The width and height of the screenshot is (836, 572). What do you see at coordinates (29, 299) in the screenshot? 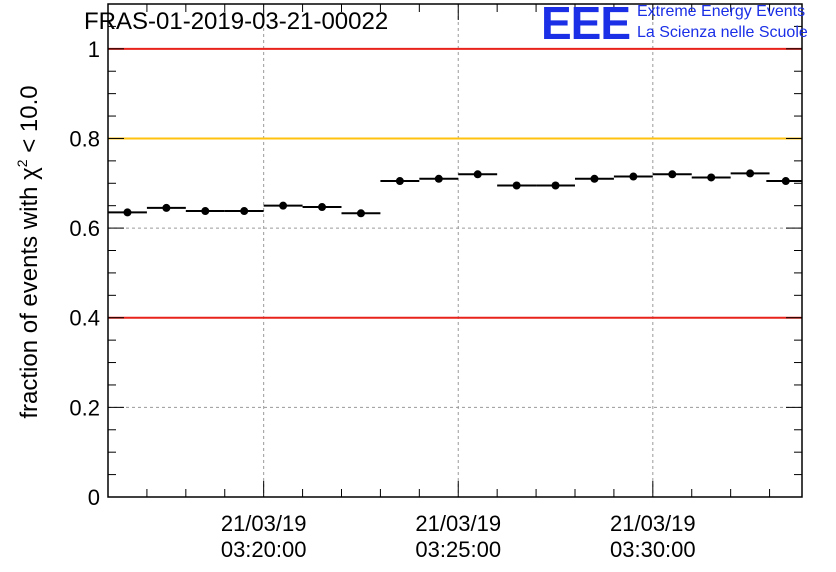
I see `y-axis-label-prefix: fraction of events with` at bounding box center [29, 299].